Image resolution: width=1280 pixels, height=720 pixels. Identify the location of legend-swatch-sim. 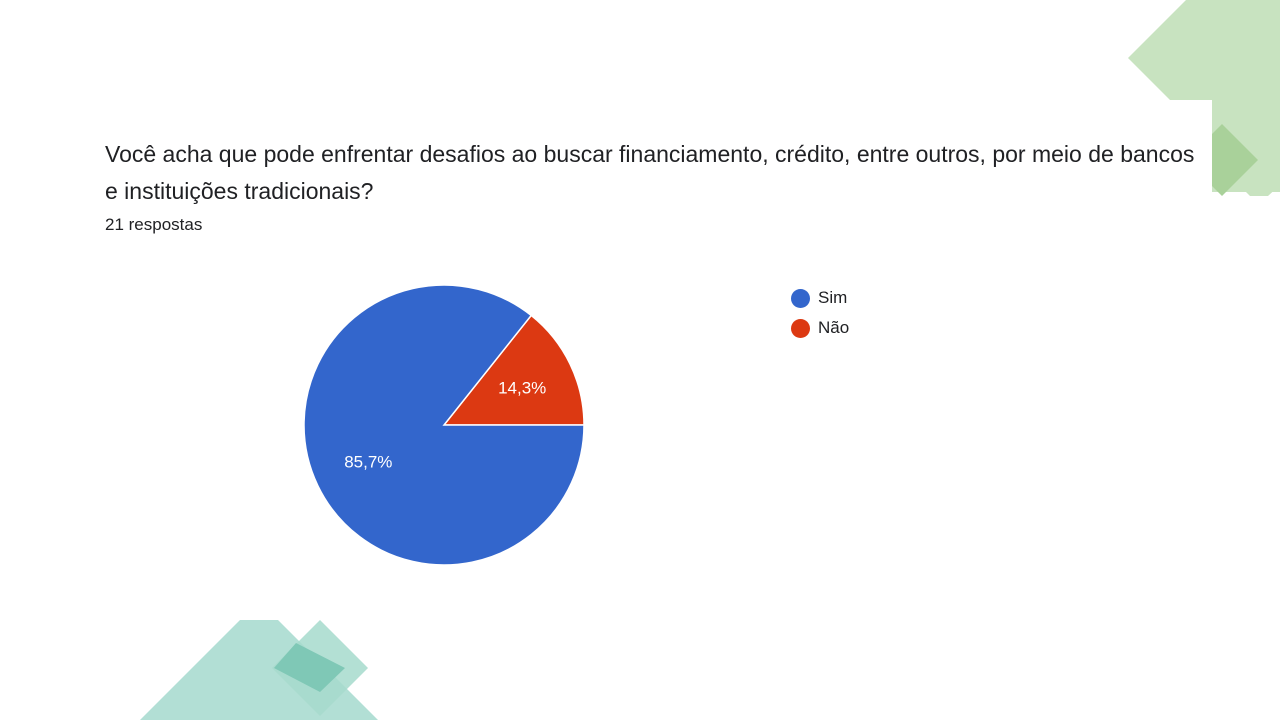
(800, 298).